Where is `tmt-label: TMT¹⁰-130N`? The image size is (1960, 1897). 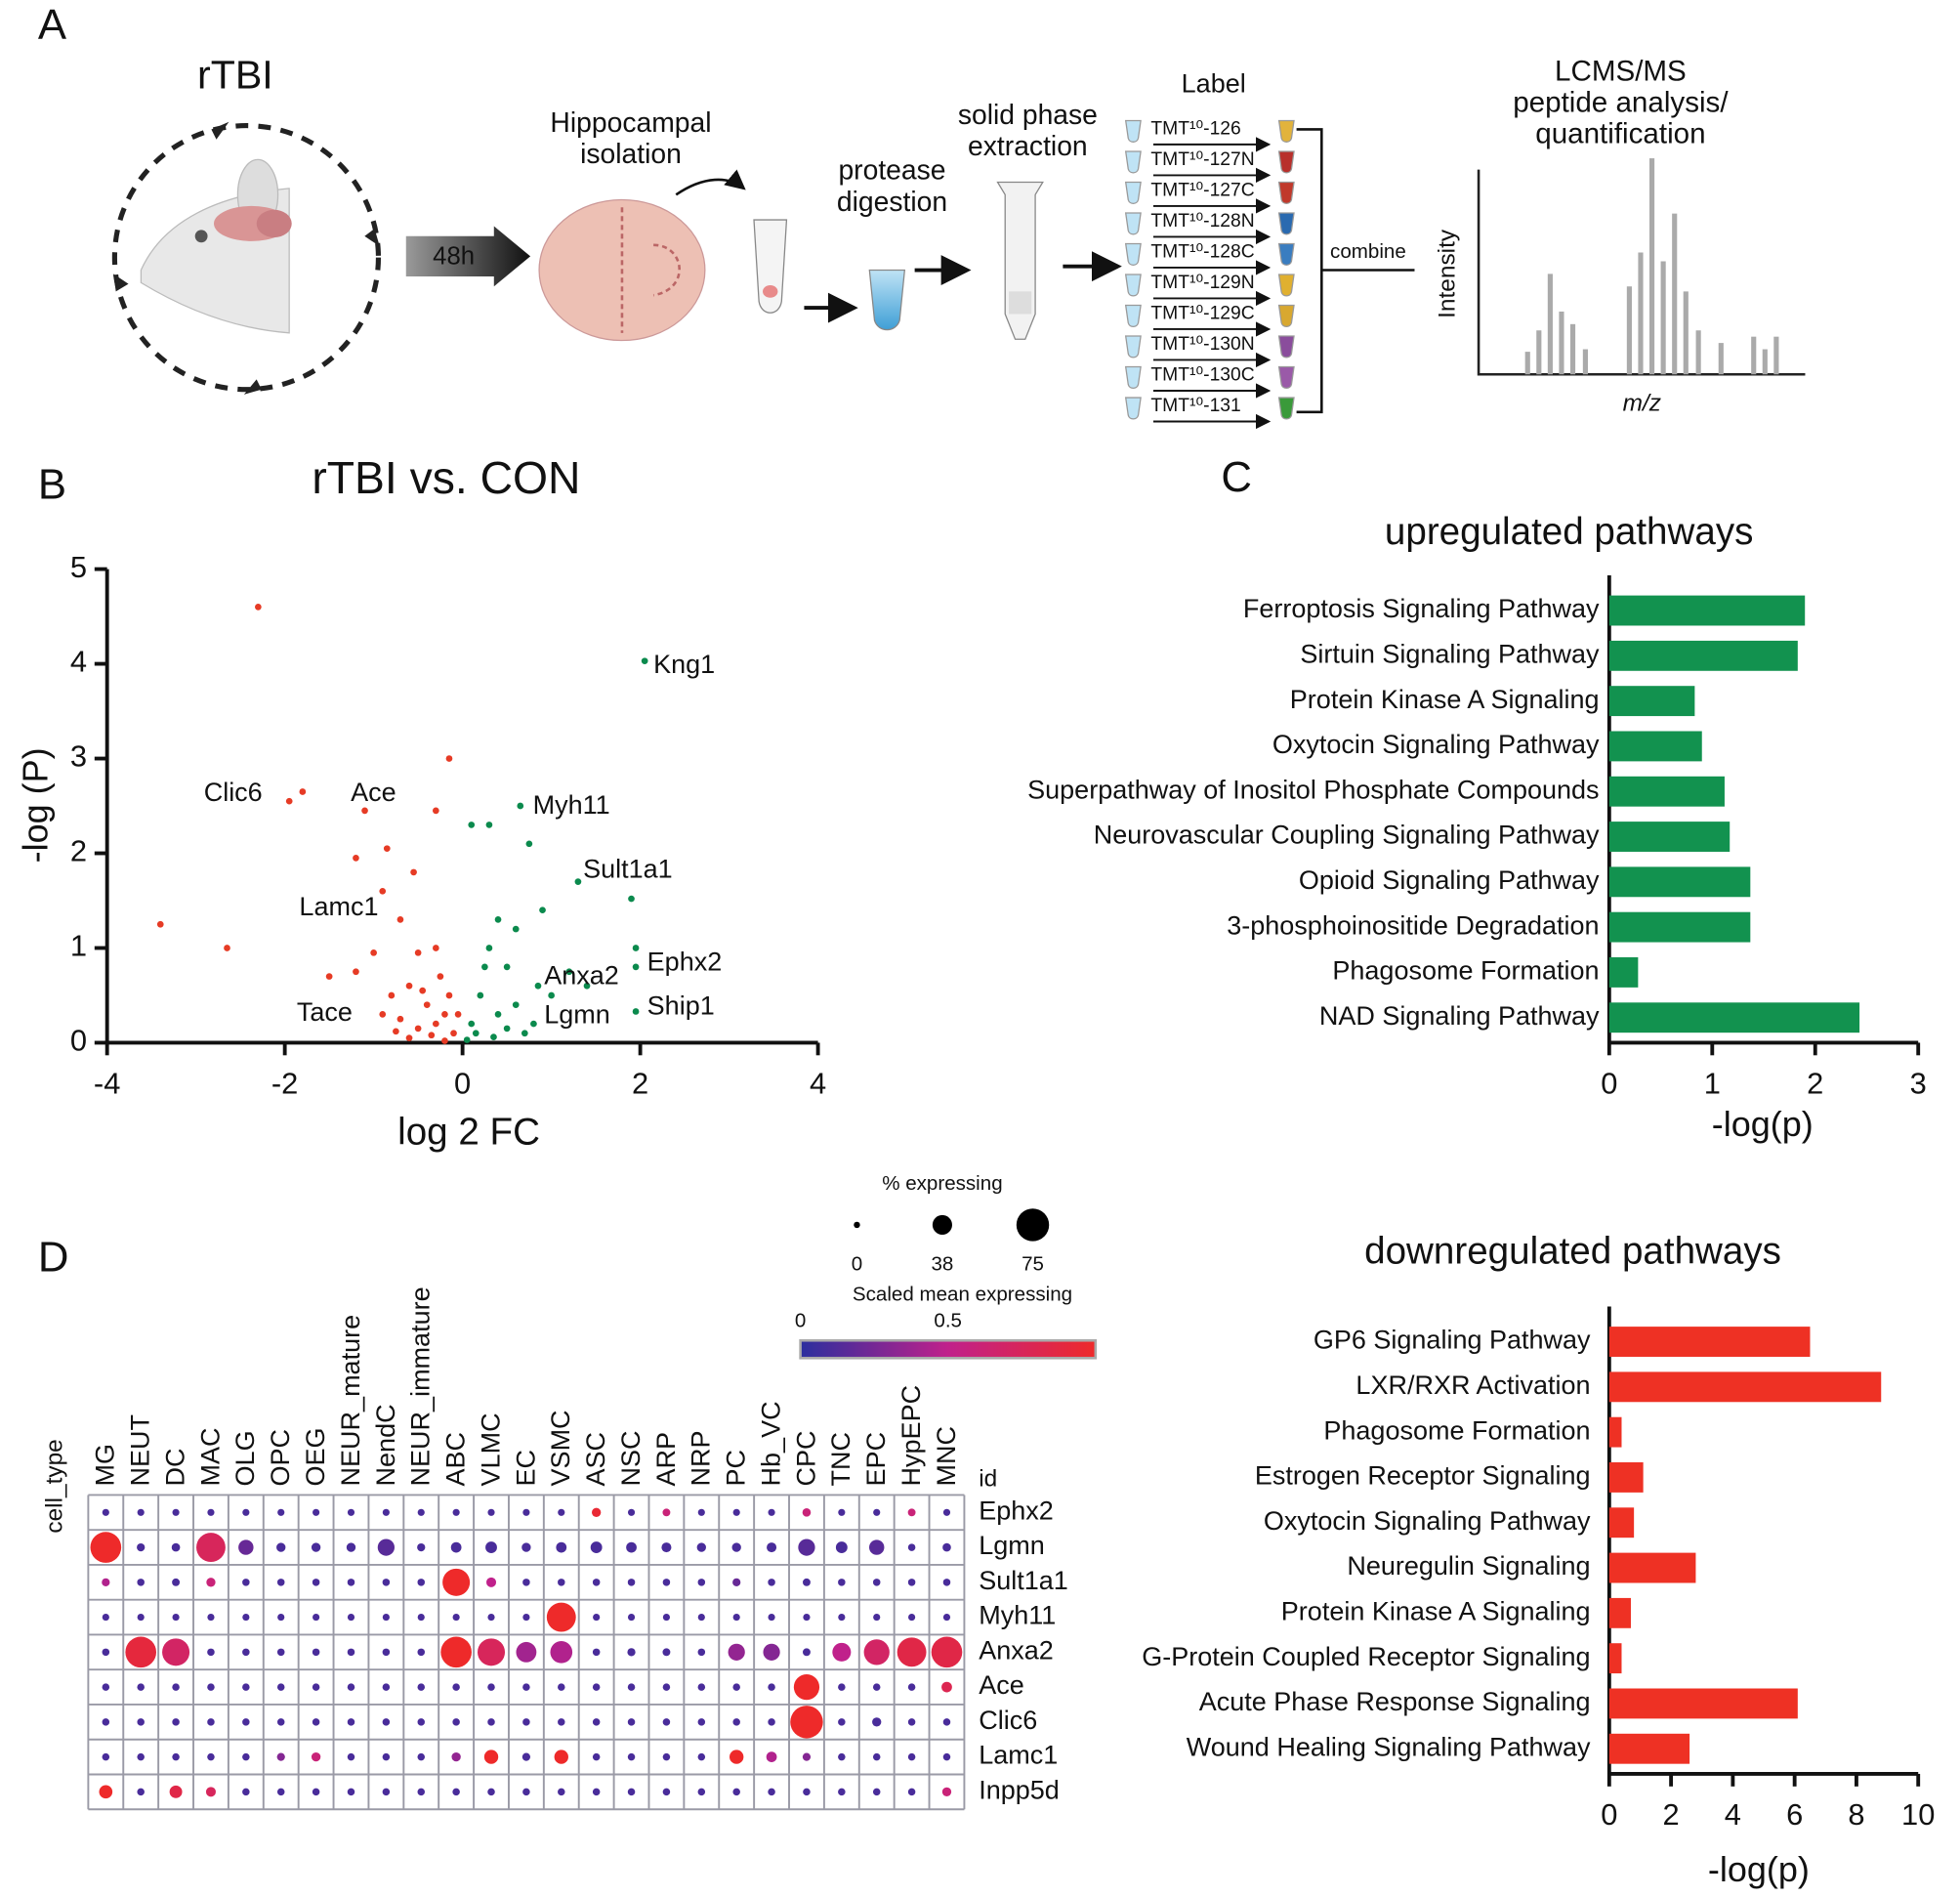
tmt-label: TMT¹⁰-130N is located at coordinates (1202, 345).